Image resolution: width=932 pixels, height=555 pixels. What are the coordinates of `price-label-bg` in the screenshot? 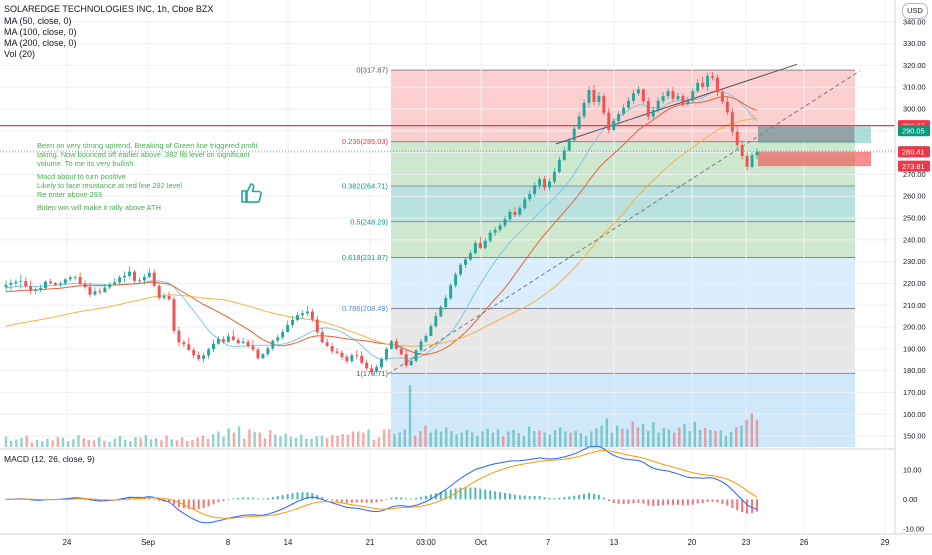 It's located at (914, 166).